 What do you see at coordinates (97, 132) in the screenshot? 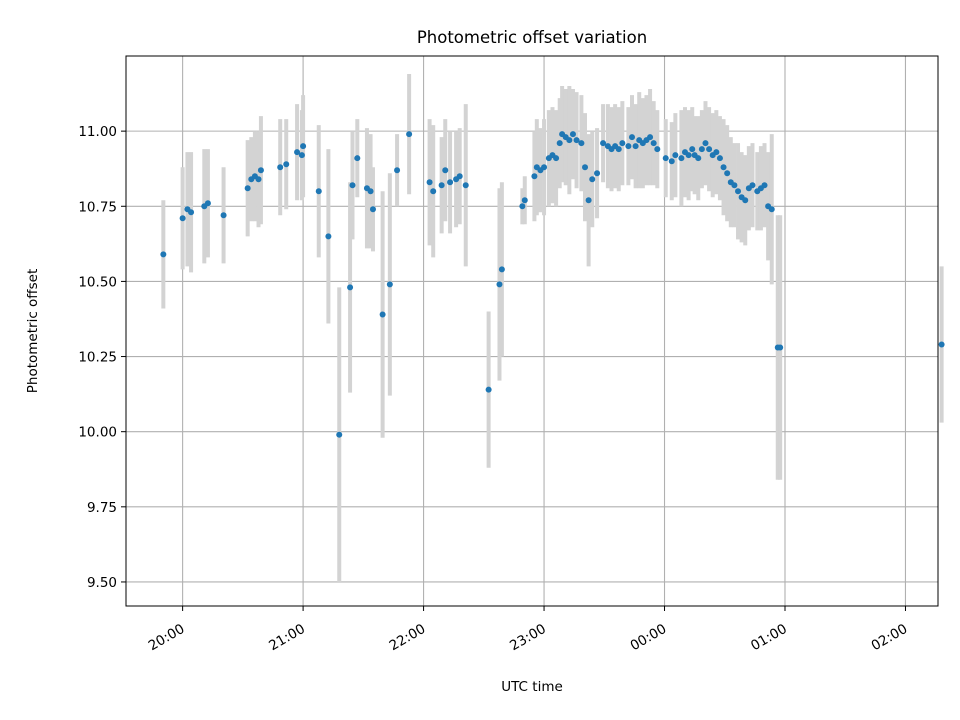
I see `y-tick-label: 11.00` at bounding box center [97, 132].